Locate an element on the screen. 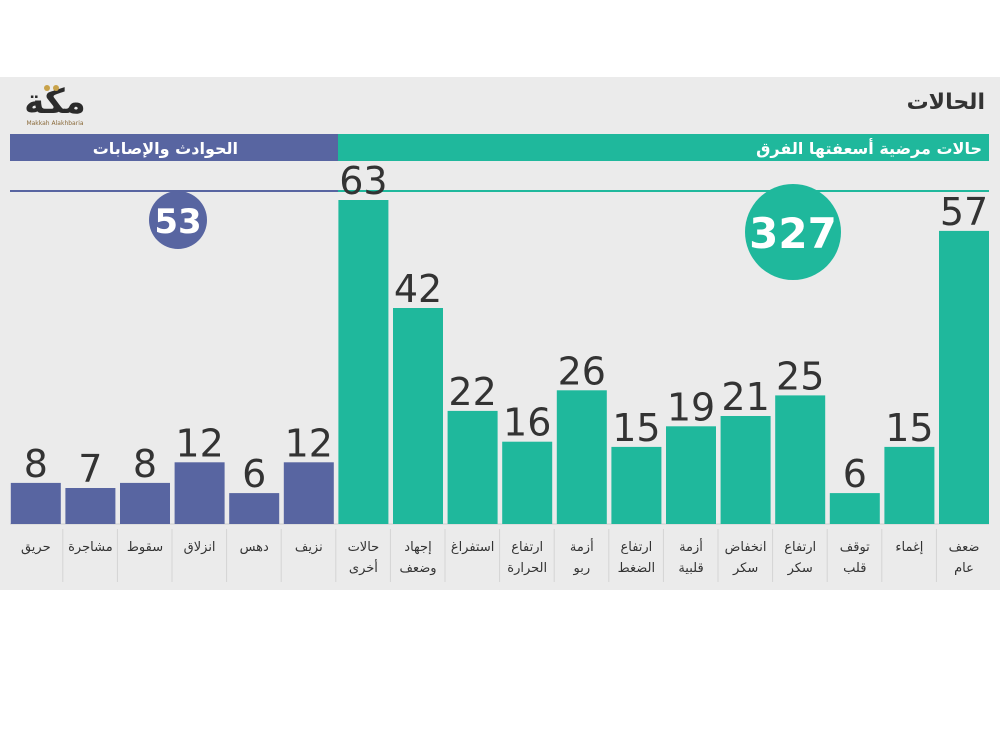 This screenshot has height=750, width=1000. teal-group-header is located at coordinates (663, 147).